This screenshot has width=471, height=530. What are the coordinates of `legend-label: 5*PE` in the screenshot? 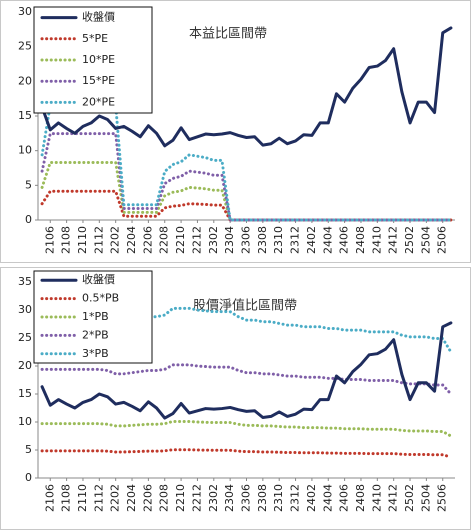 It's located at (95, 38).